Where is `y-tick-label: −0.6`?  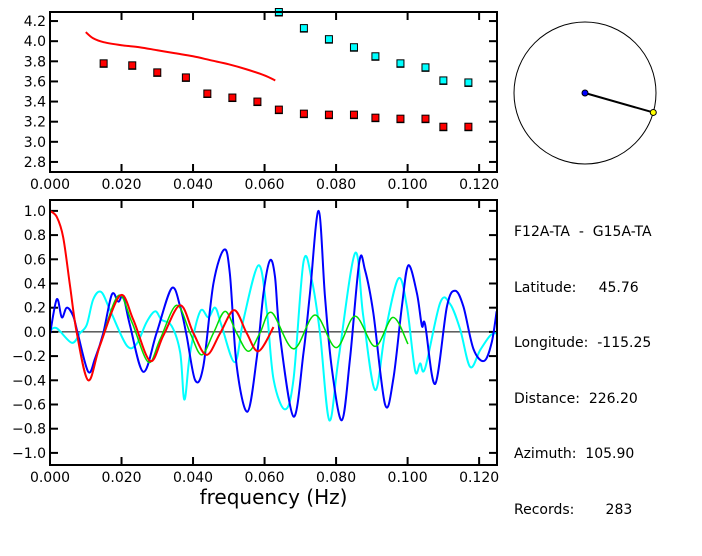
y-tick-label: −0.6 is located at coordinates (29, 405).